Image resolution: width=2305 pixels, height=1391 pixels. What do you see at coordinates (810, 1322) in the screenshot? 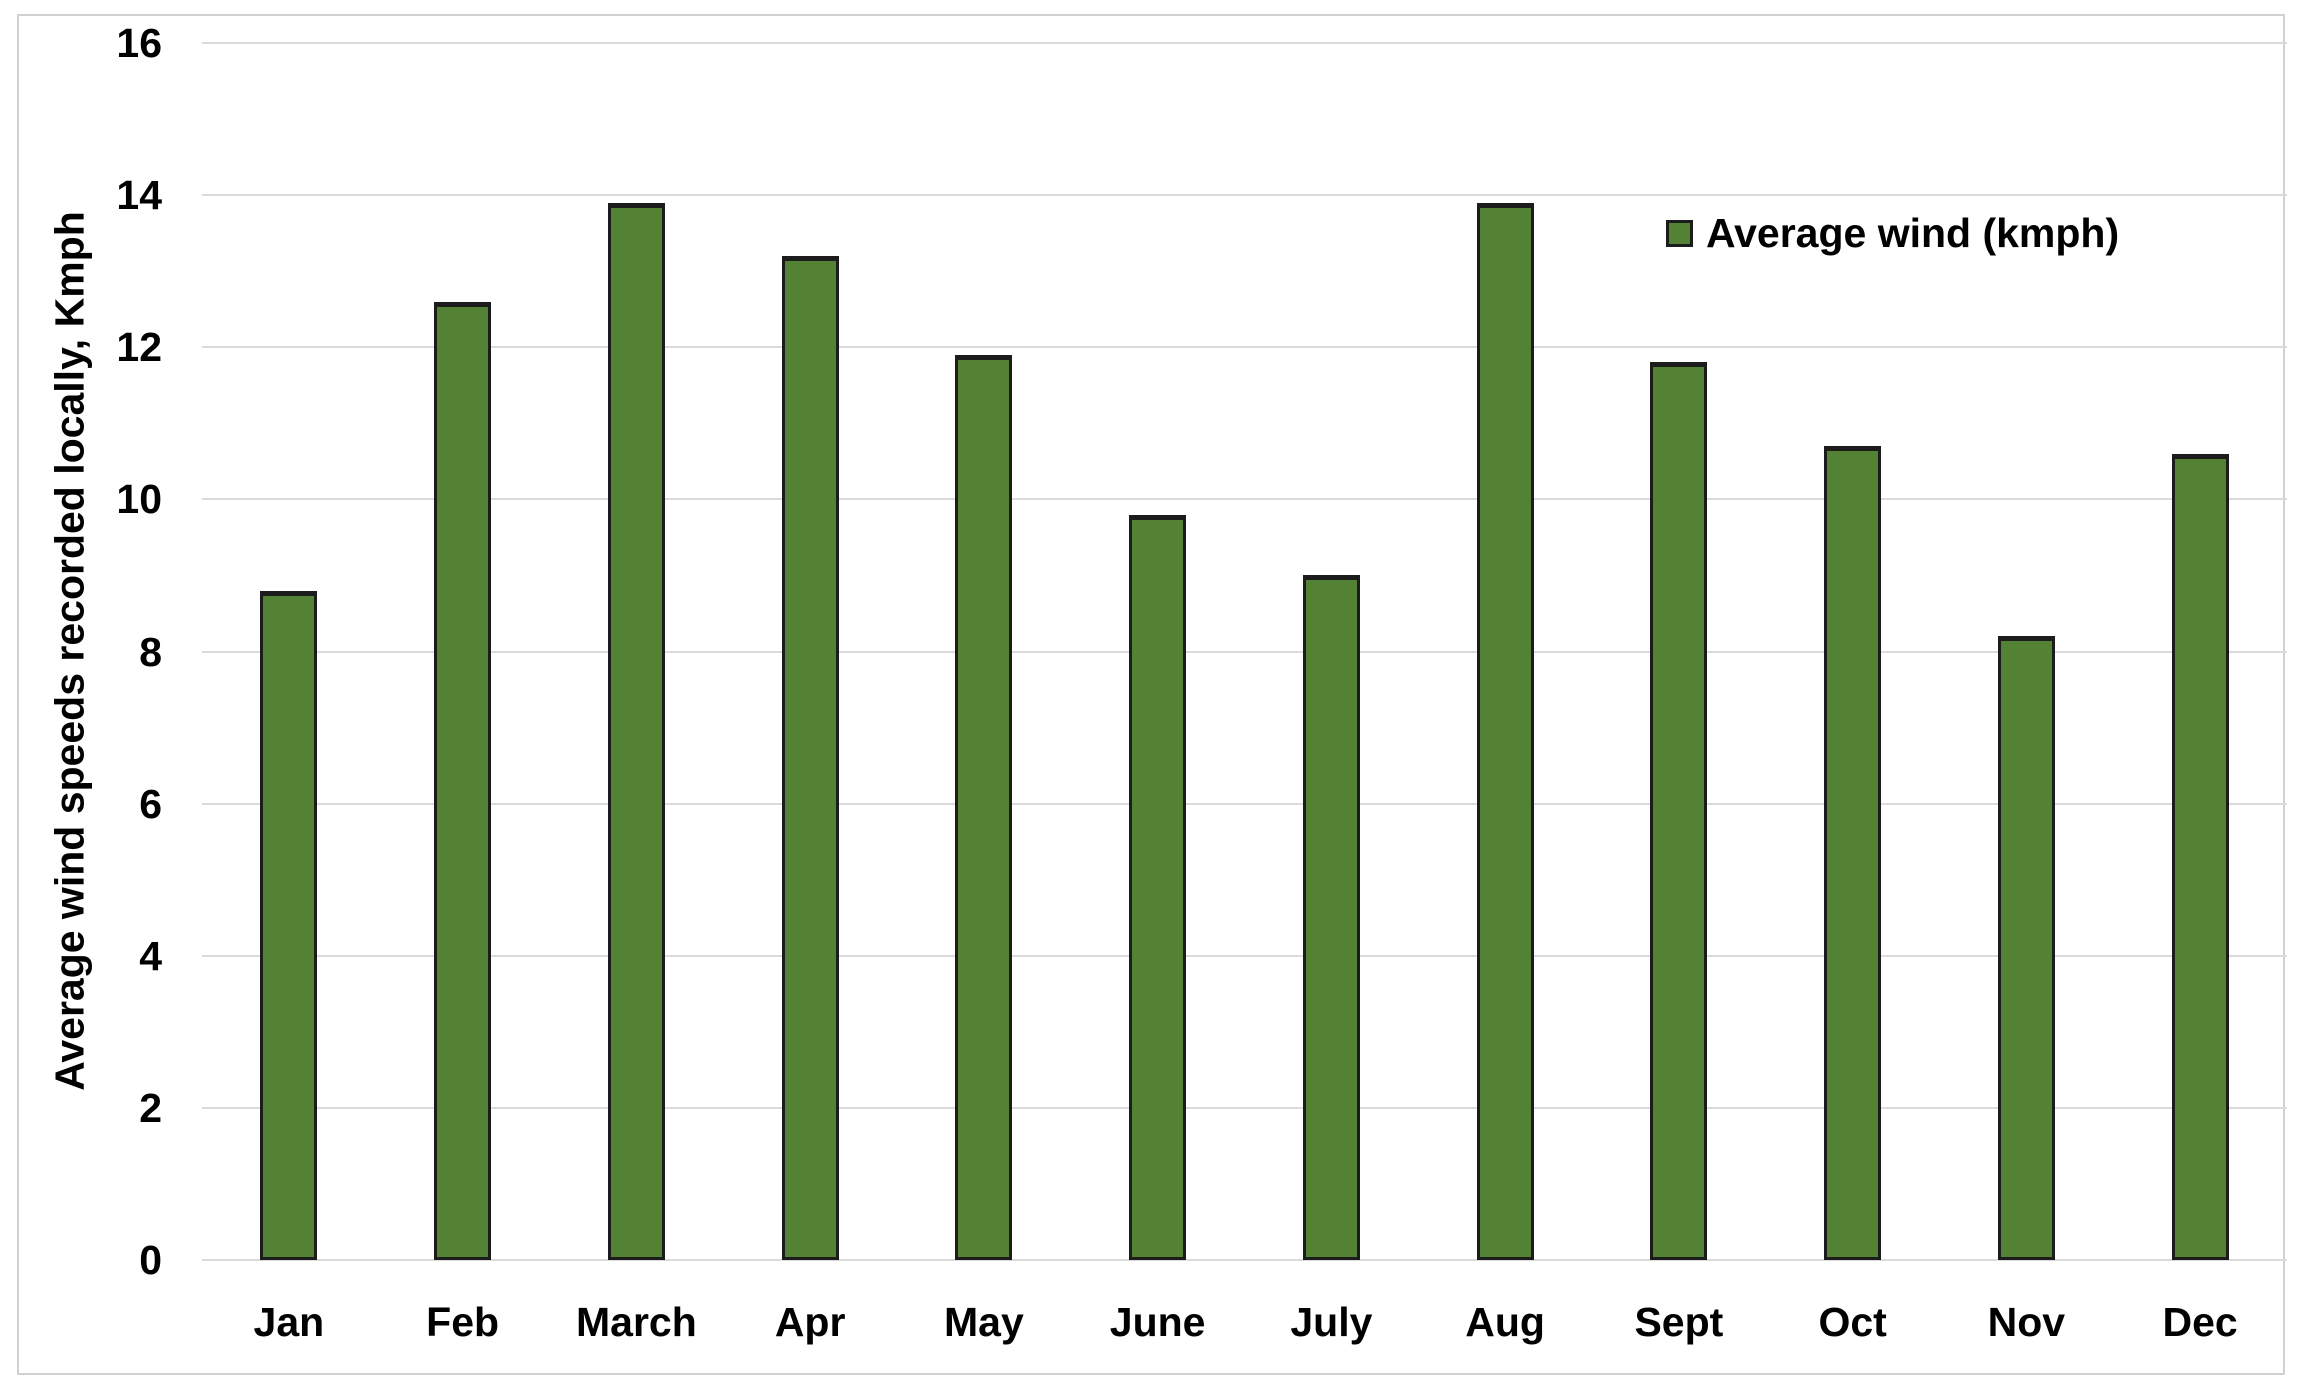
I see `x-axis-label-apr: Apr` at bounding box center [810, 1322].